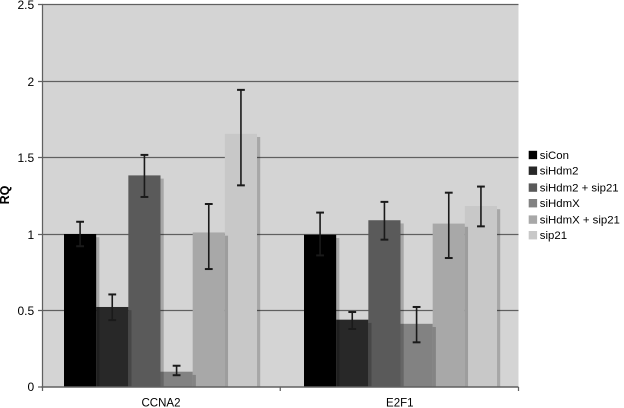  I want to click on svg-text: siHdmX + sip21, so click(580, 221).